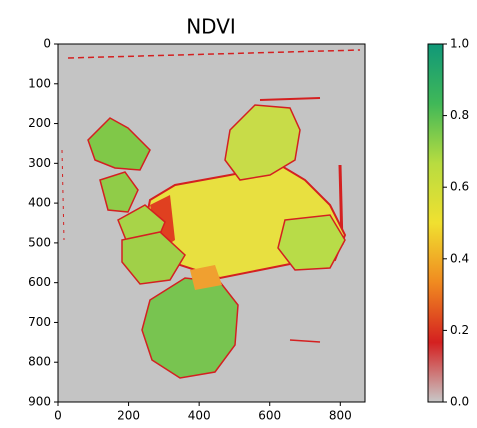  I want to click on x-tick-label: 0, so click(58, 416).